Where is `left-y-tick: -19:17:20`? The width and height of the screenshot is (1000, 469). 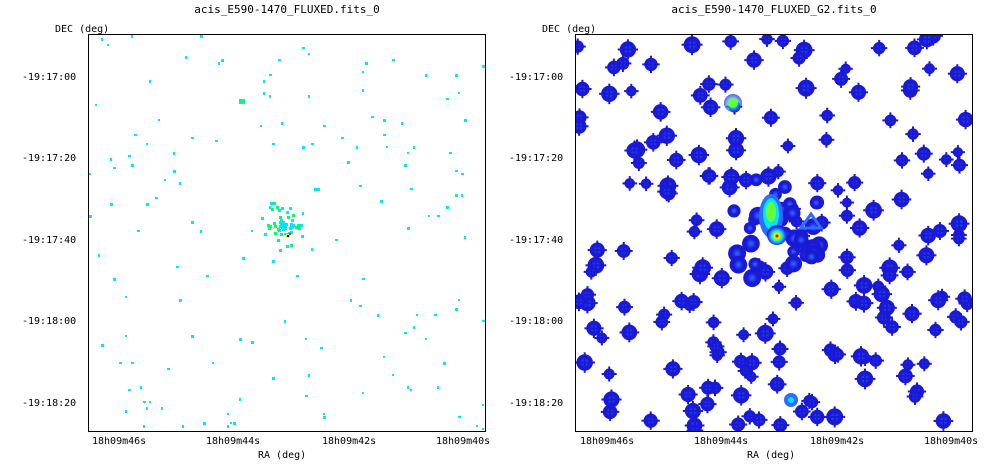 left-y-tick: -19:17:20 is located at coordinates (49, 158).